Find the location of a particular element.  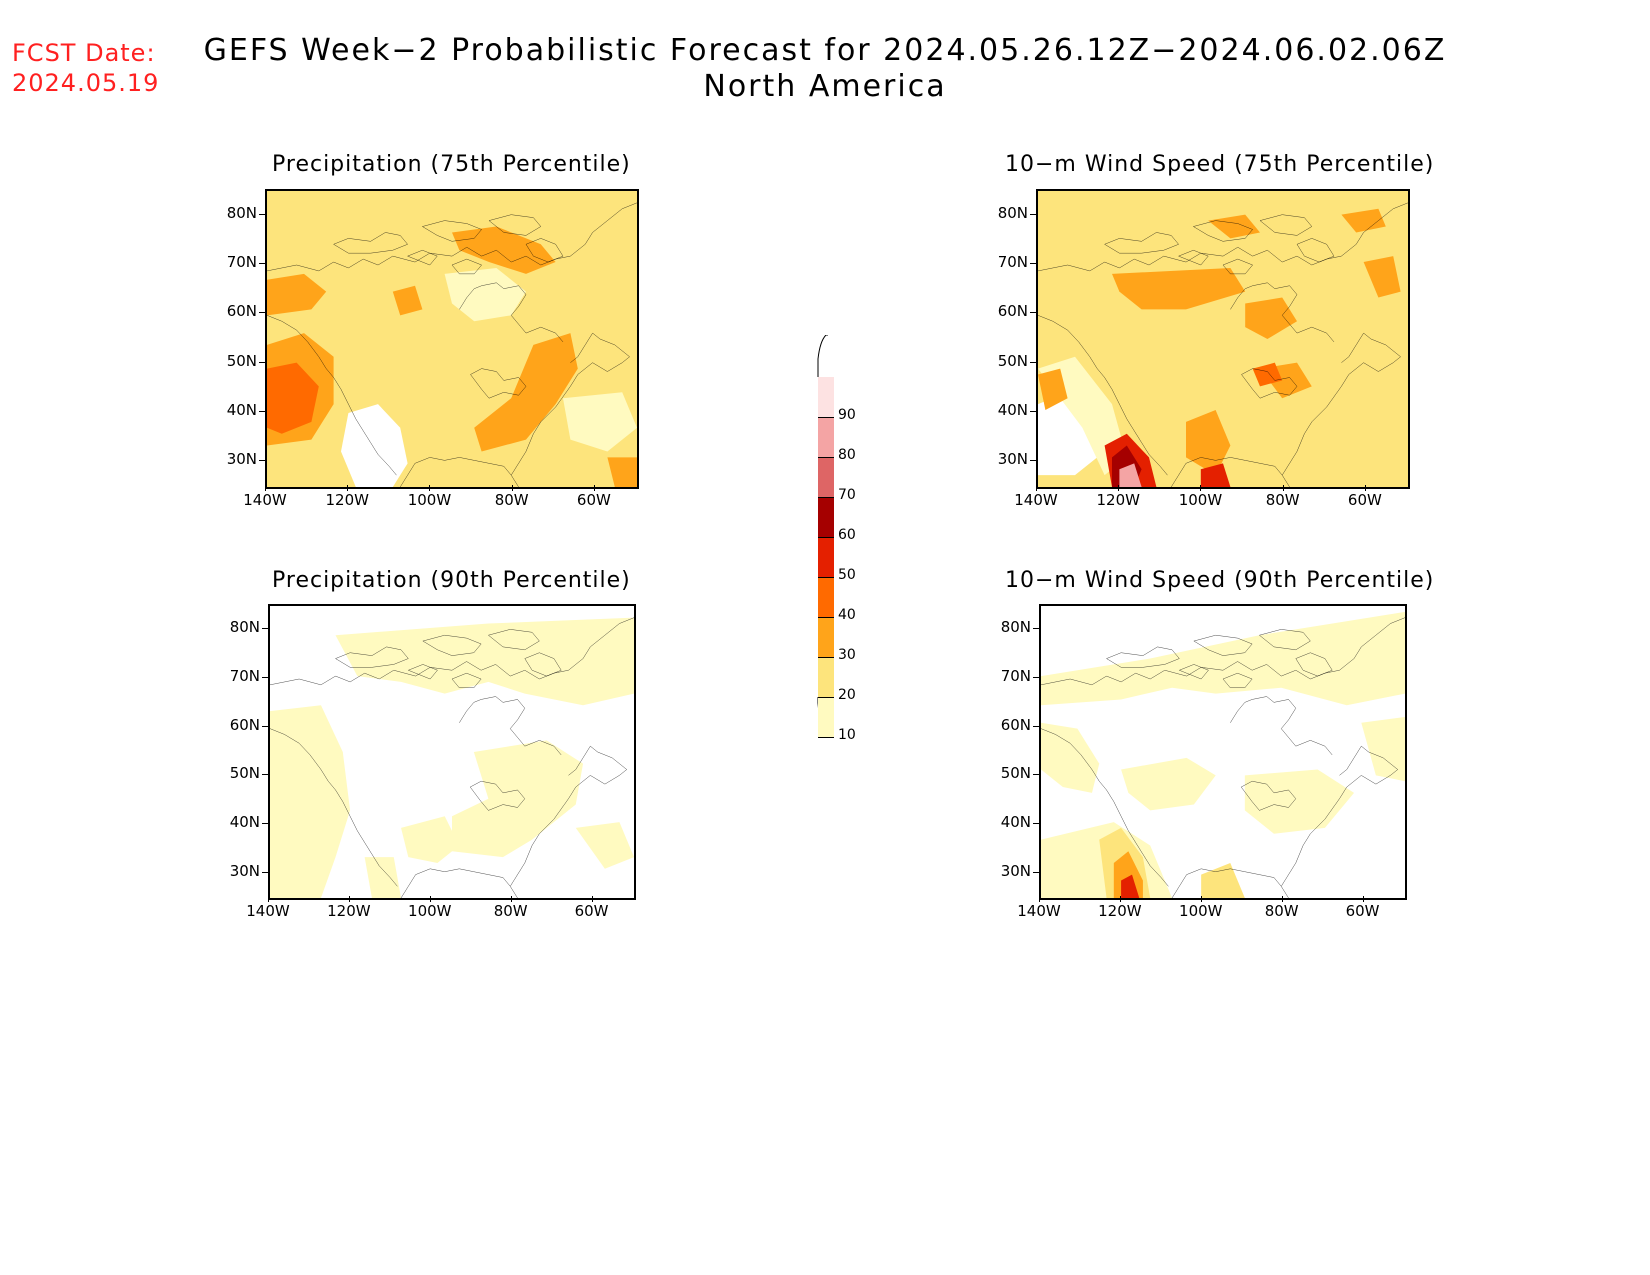

colorbar is located at coordinates (830, 539).